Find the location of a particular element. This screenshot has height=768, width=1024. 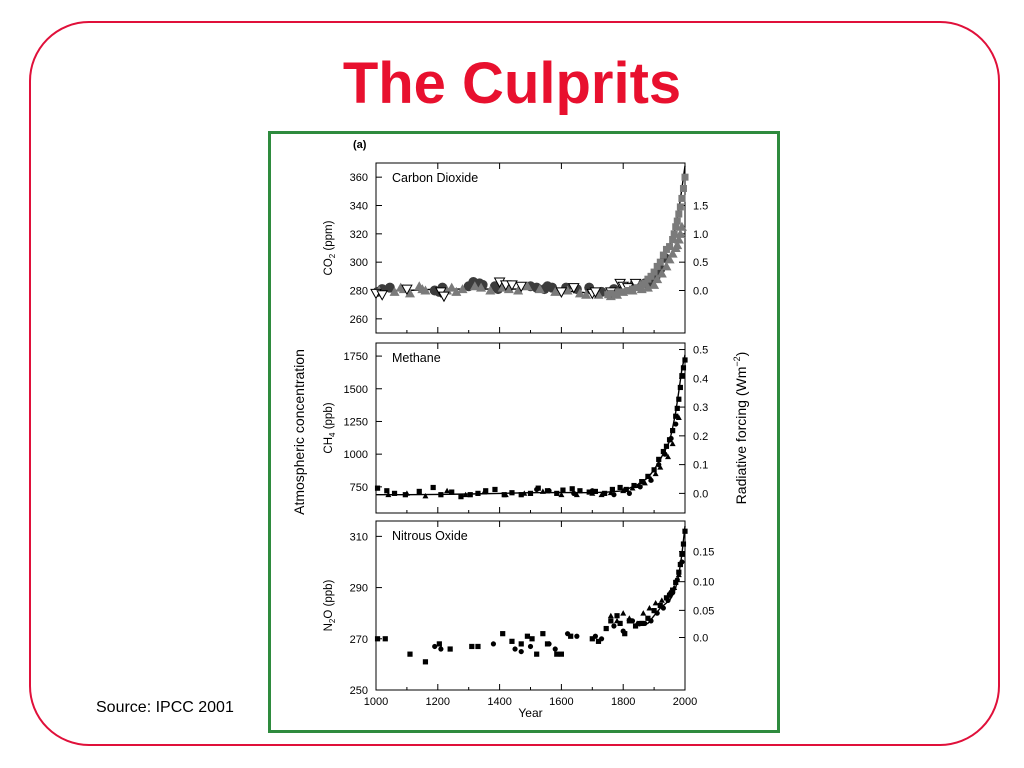

x-tick-label: 1200 is located at coordinates (438, 702).